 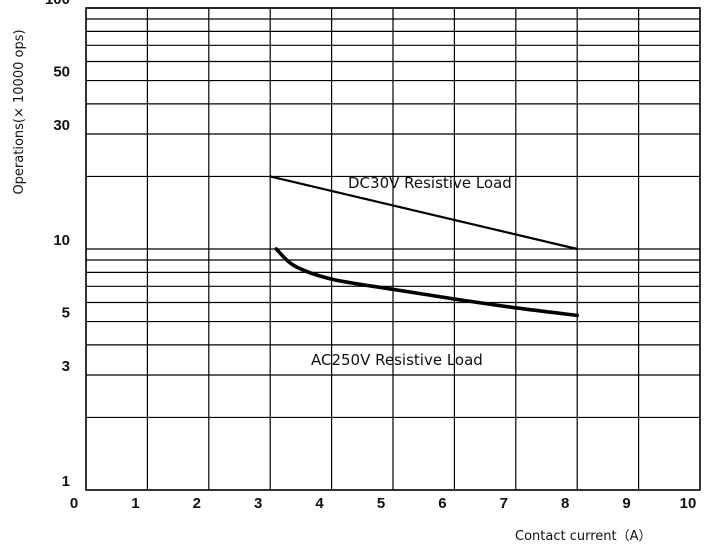 I want to click on x-tick-label: 0, so click(x=74, y=503).